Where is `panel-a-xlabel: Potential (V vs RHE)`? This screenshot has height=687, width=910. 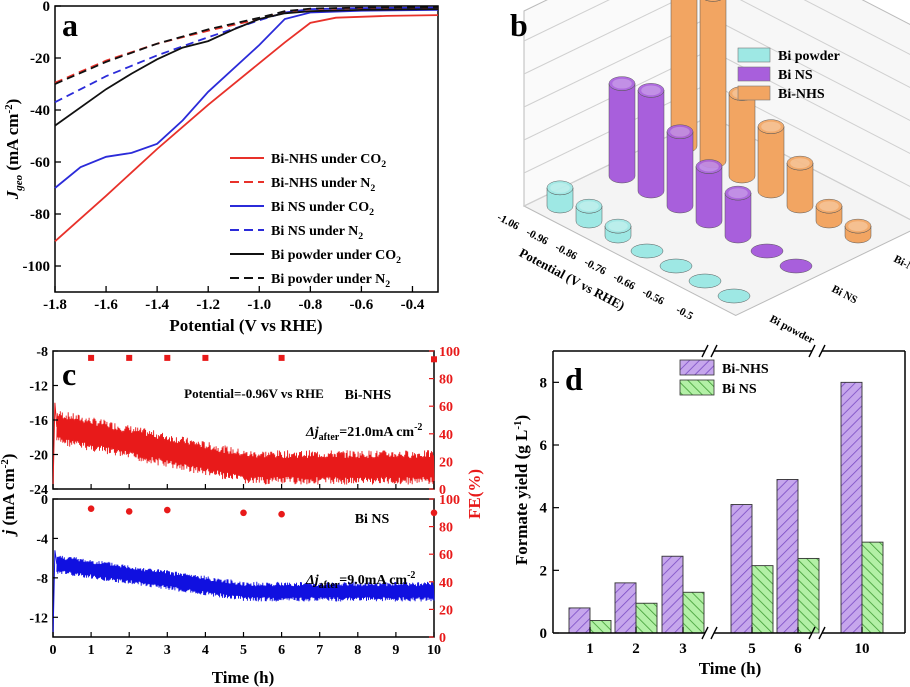 panel-a-xlabel: Potential (V vs RHE) is located at coordinates (245, 325).